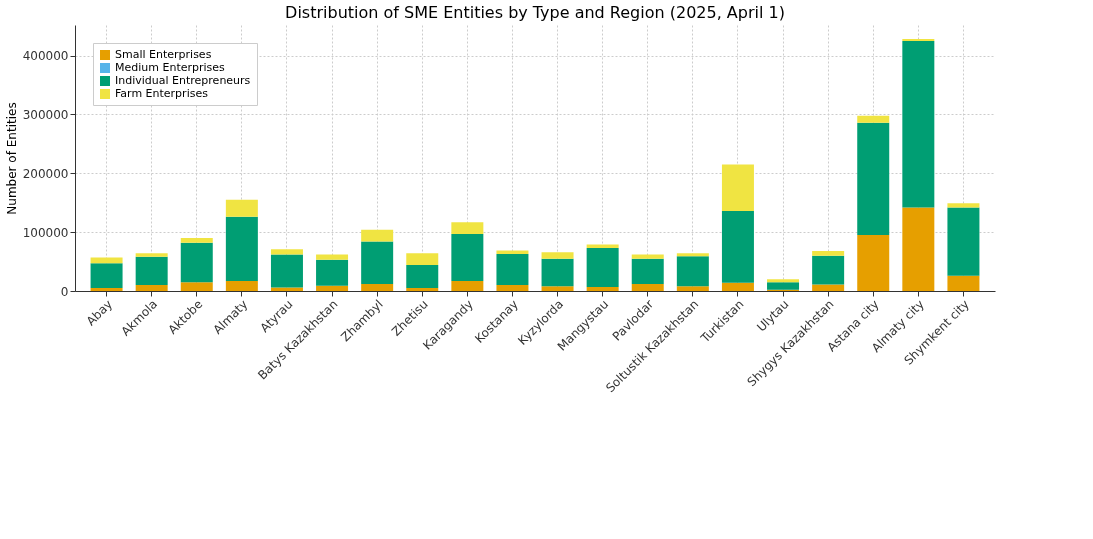  What do you see at coordinates (11, 158) in the screenshot?
I see `y-axis-title: Number of Entities` at bounding box center [11, 158].